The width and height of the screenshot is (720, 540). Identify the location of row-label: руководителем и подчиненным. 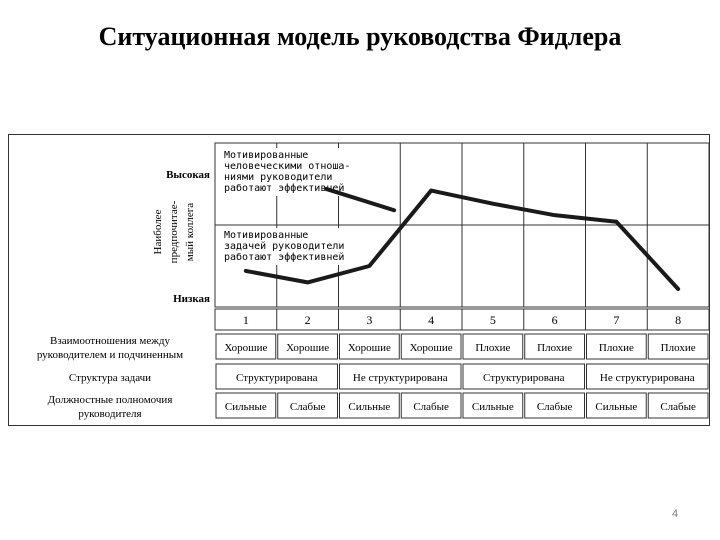
(110, 355).